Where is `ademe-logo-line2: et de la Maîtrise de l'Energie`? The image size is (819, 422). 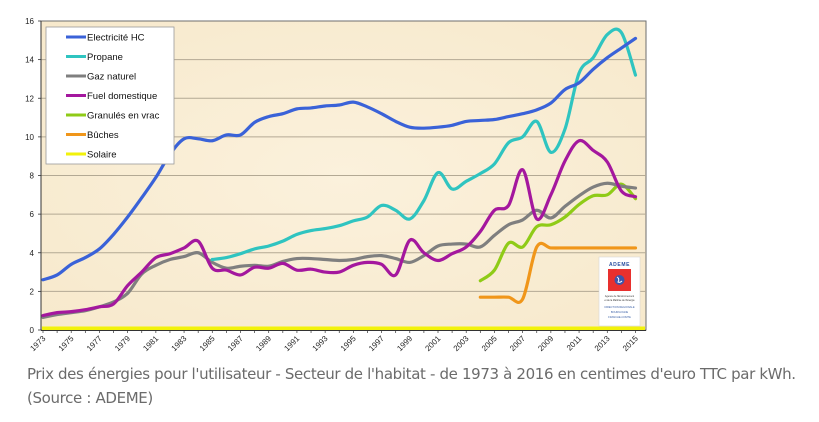
ademe-logo-line2: et de la Maîtrise de l'Energie is located at coordinates (619, 300).